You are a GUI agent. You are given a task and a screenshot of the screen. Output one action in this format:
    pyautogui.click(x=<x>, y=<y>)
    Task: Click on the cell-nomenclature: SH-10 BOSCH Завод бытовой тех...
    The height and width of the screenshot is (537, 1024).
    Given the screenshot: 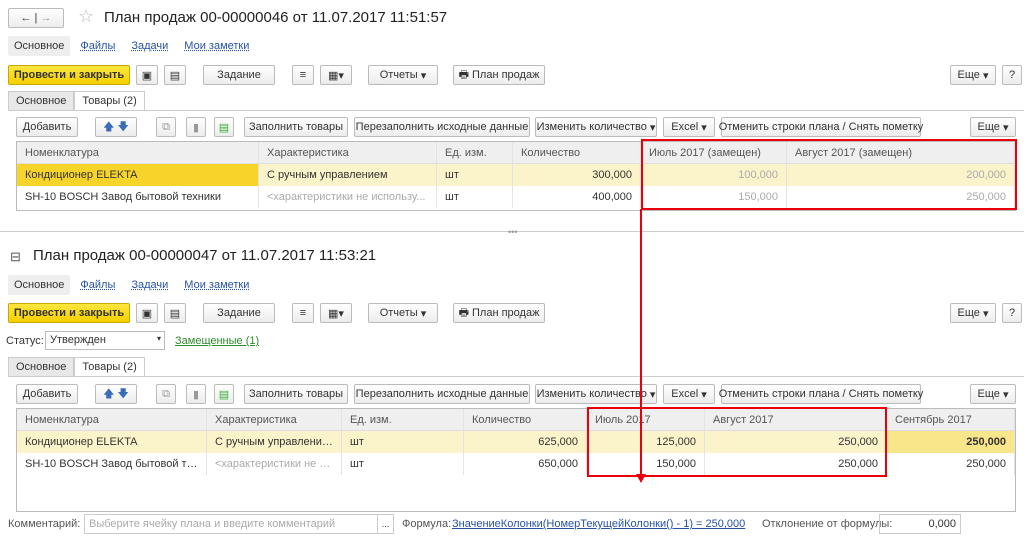 What is the action you would take?
    pyautogui.click(x=112, y=464)
    